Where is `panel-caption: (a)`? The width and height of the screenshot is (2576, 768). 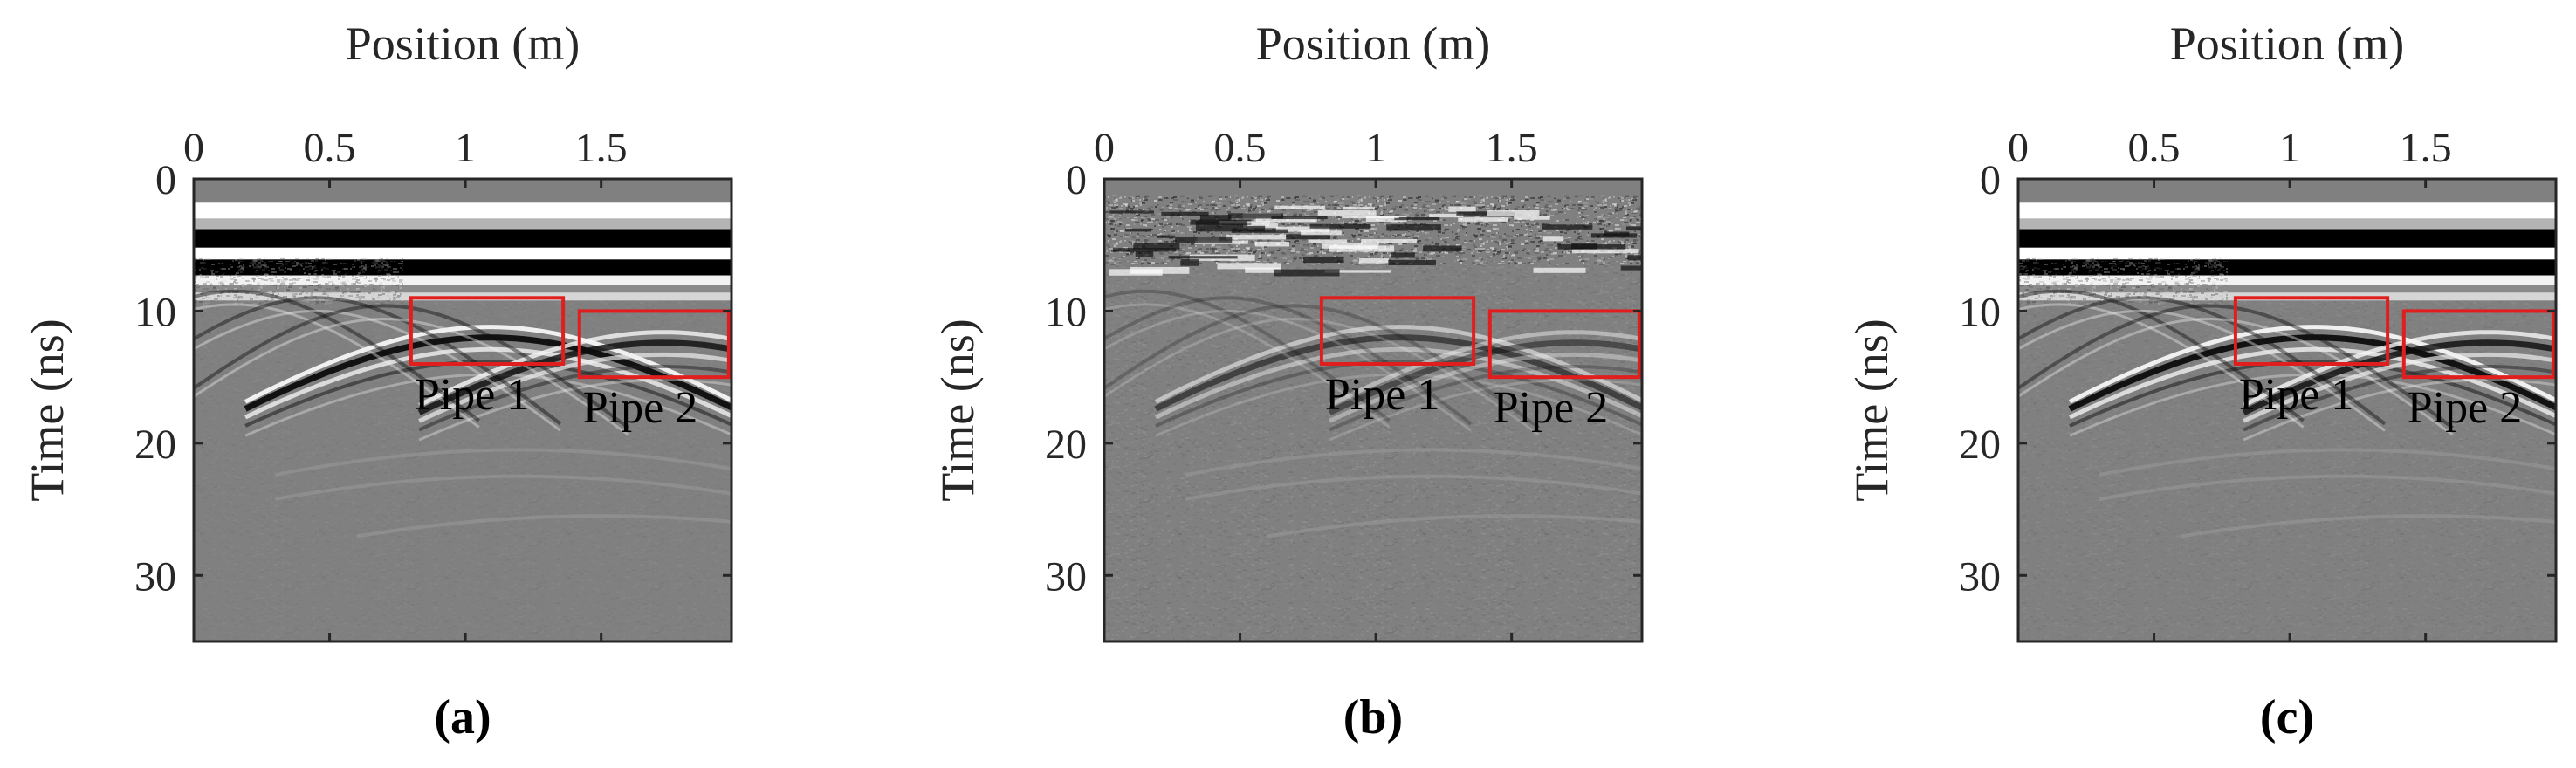 panel-caption: (a) is located at coordinates (462, 717).